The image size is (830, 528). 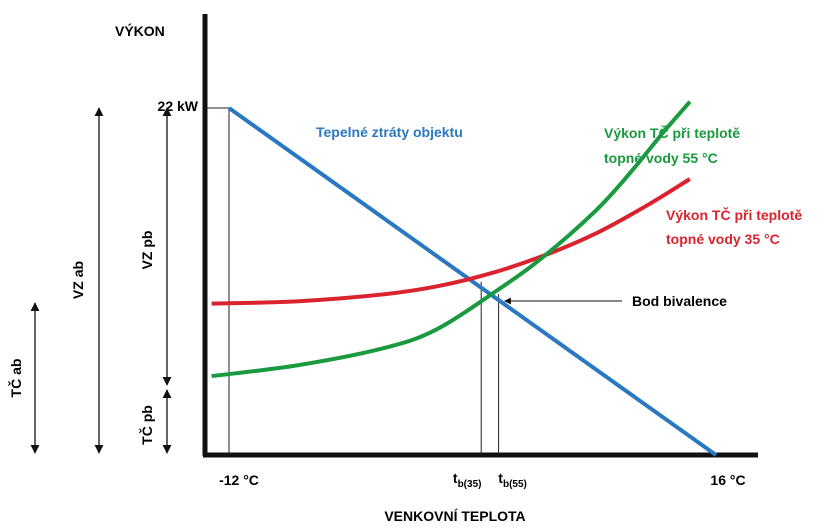 I want to click on label-tc35-line1: Výkon TČ při teplotě, so click(x=734, y=214).